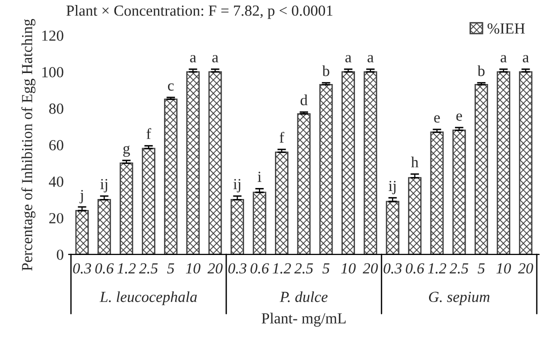 Image resolution: width=550 pixels, height=337 pixels. What do you see at coordinates (506, 28) in the screenshot?
I see `legend-label: %IEH` at bounding box center [506, 28].